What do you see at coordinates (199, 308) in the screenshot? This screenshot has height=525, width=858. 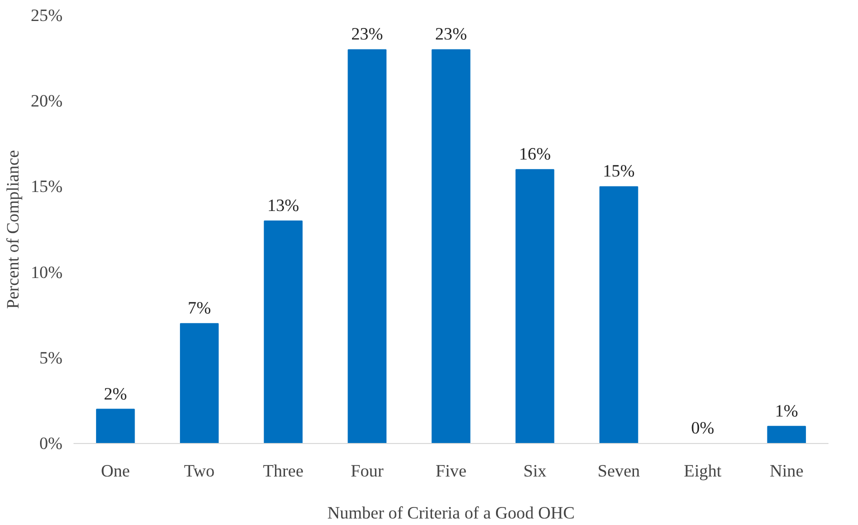 I see `data-label: 7%` at bounding box center [199, 308].